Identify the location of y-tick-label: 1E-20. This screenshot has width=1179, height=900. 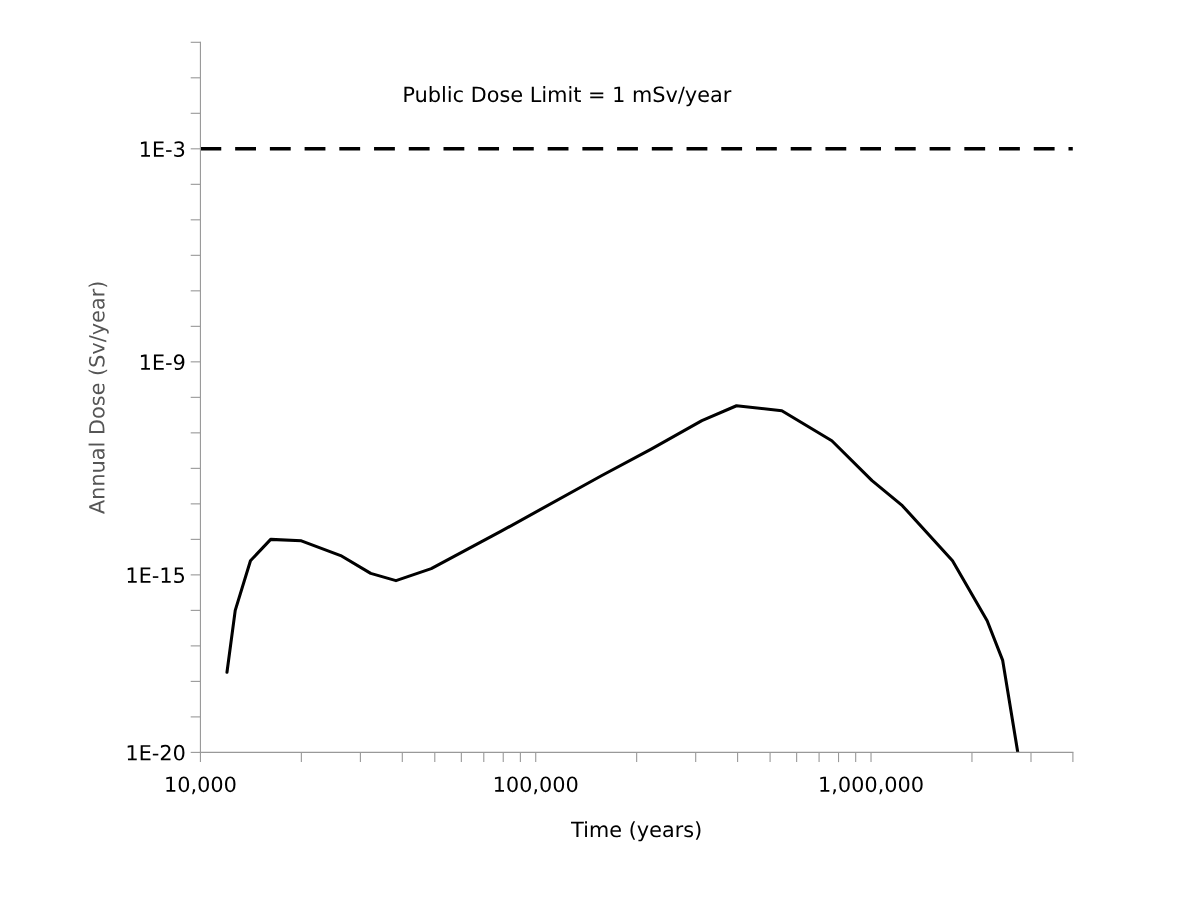
(156, 752).